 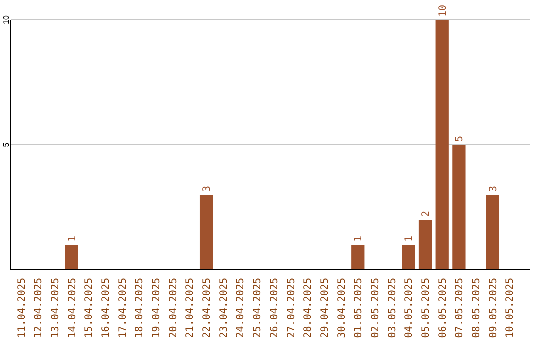 What do you see at coordinates (90, 308) in the screenshot?
I see `x-tick-label: 15.04.2025` at bounding box center [90, 308].